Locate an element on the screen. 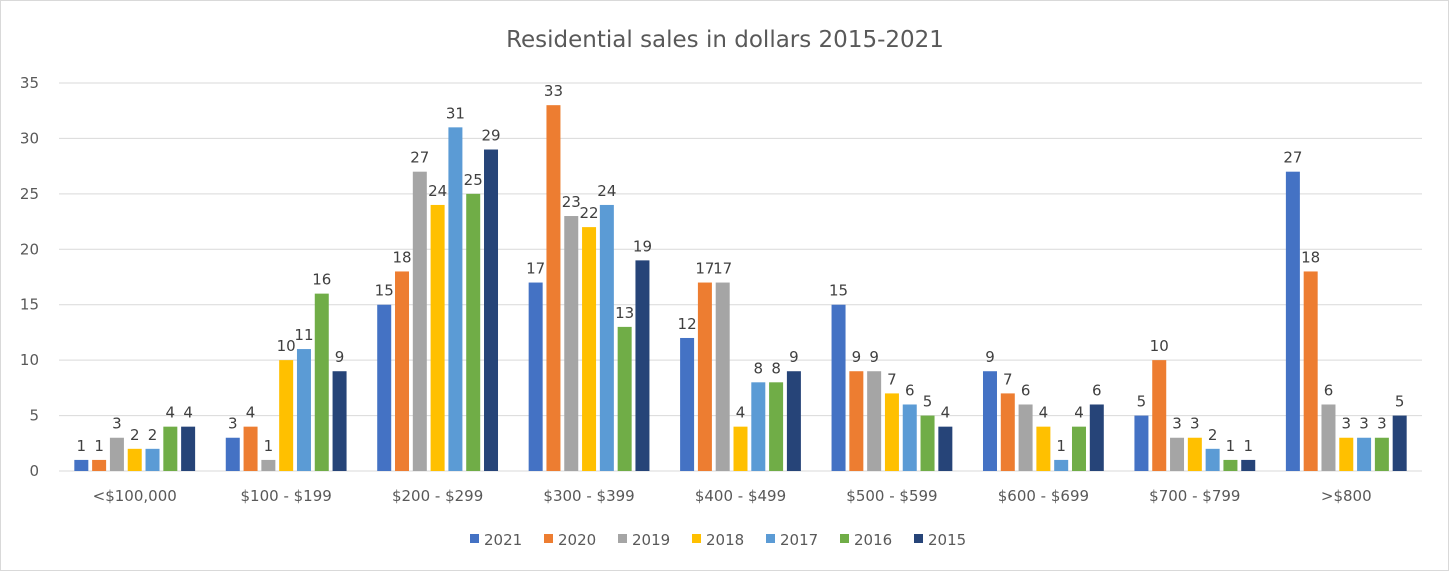  legend-item-2016: 2016 is located at coordinates (866, 540).